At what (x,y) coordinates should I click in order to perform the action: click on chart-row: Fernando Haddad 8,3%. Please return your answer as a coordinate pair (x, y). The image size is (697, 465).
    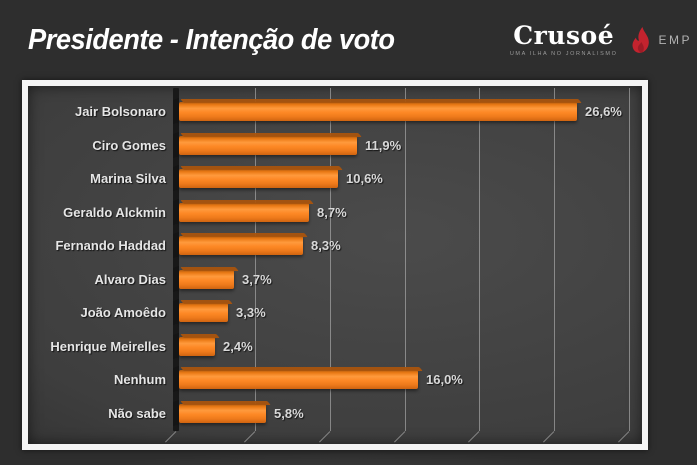
    Looking at the image, I should click on (335, 246).